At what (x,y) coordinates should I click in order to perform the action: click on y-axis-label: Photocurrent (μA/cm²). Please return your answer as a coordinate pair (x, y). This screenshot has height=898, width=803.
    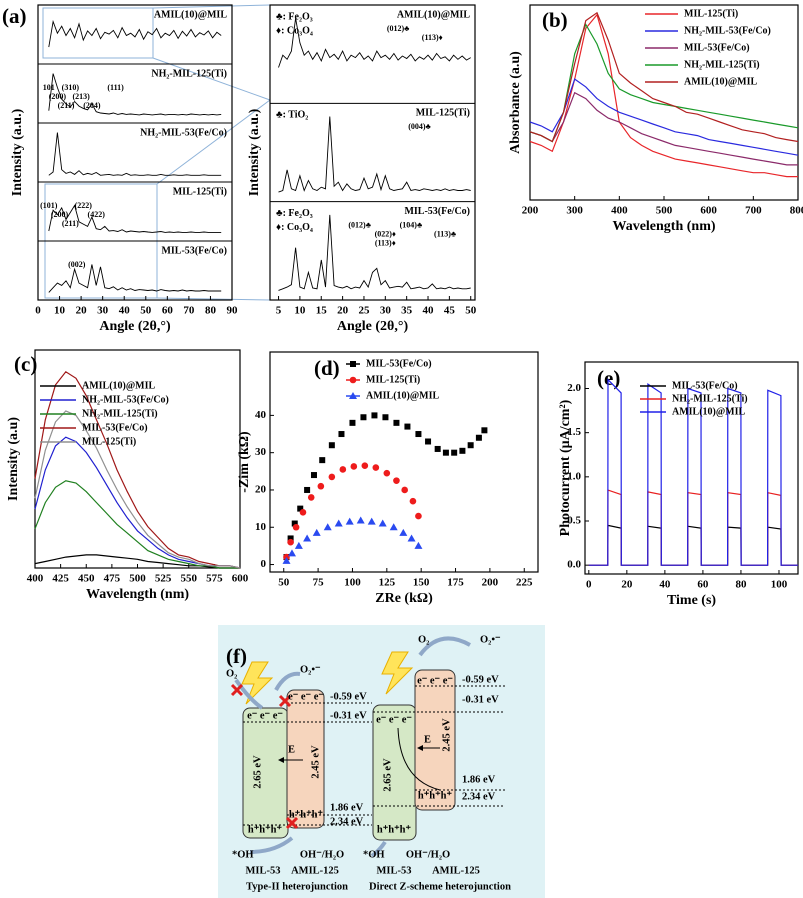
    Looking at the image, I should click on (565, 467).